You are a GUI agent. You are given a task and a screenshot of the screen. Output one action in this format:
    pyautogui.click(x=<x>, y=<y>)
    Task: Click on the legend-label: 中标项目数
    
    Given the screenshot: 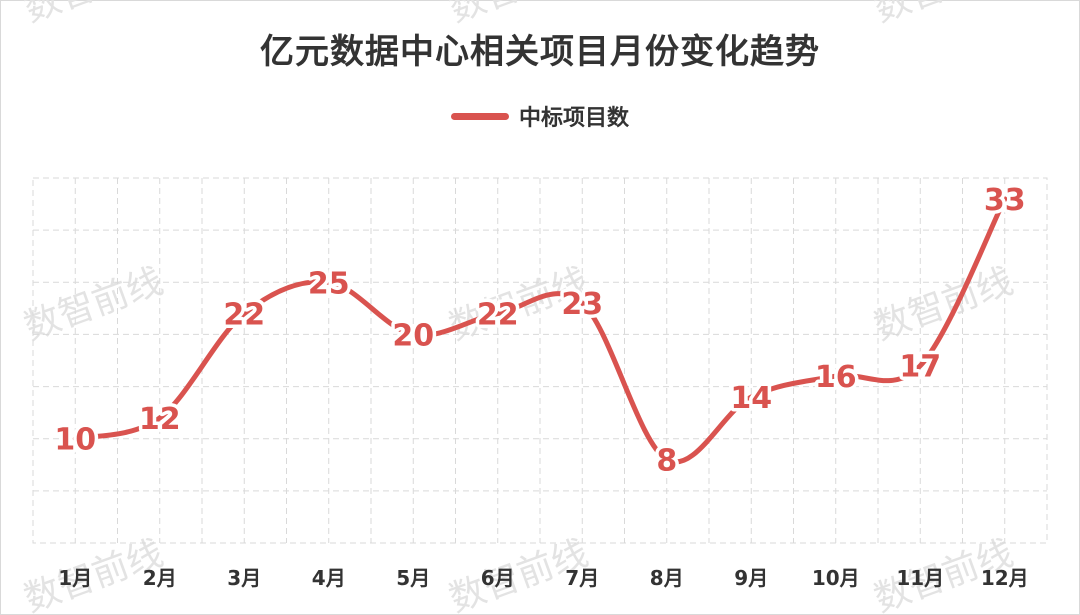 What is the action you would take?
    pyautogui.click(x=573, y=118)
    